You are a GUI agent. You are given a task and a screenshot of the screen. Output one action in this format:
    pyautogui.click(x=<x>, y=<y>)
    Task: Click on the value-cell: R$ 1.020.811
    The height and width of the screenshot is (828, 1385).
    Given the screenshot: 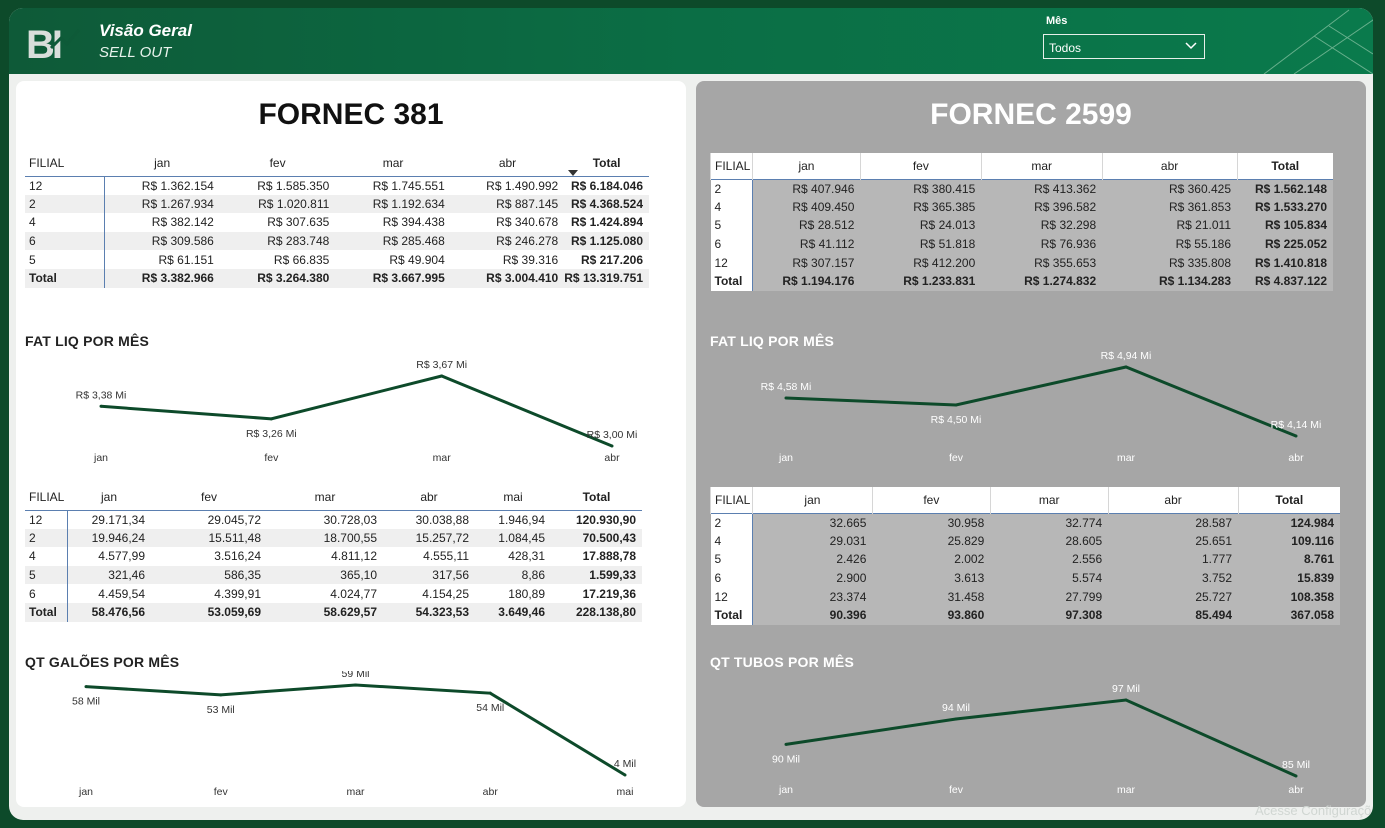 What is the action you would take?
    pyautogui.click(x=277, y=204)
    